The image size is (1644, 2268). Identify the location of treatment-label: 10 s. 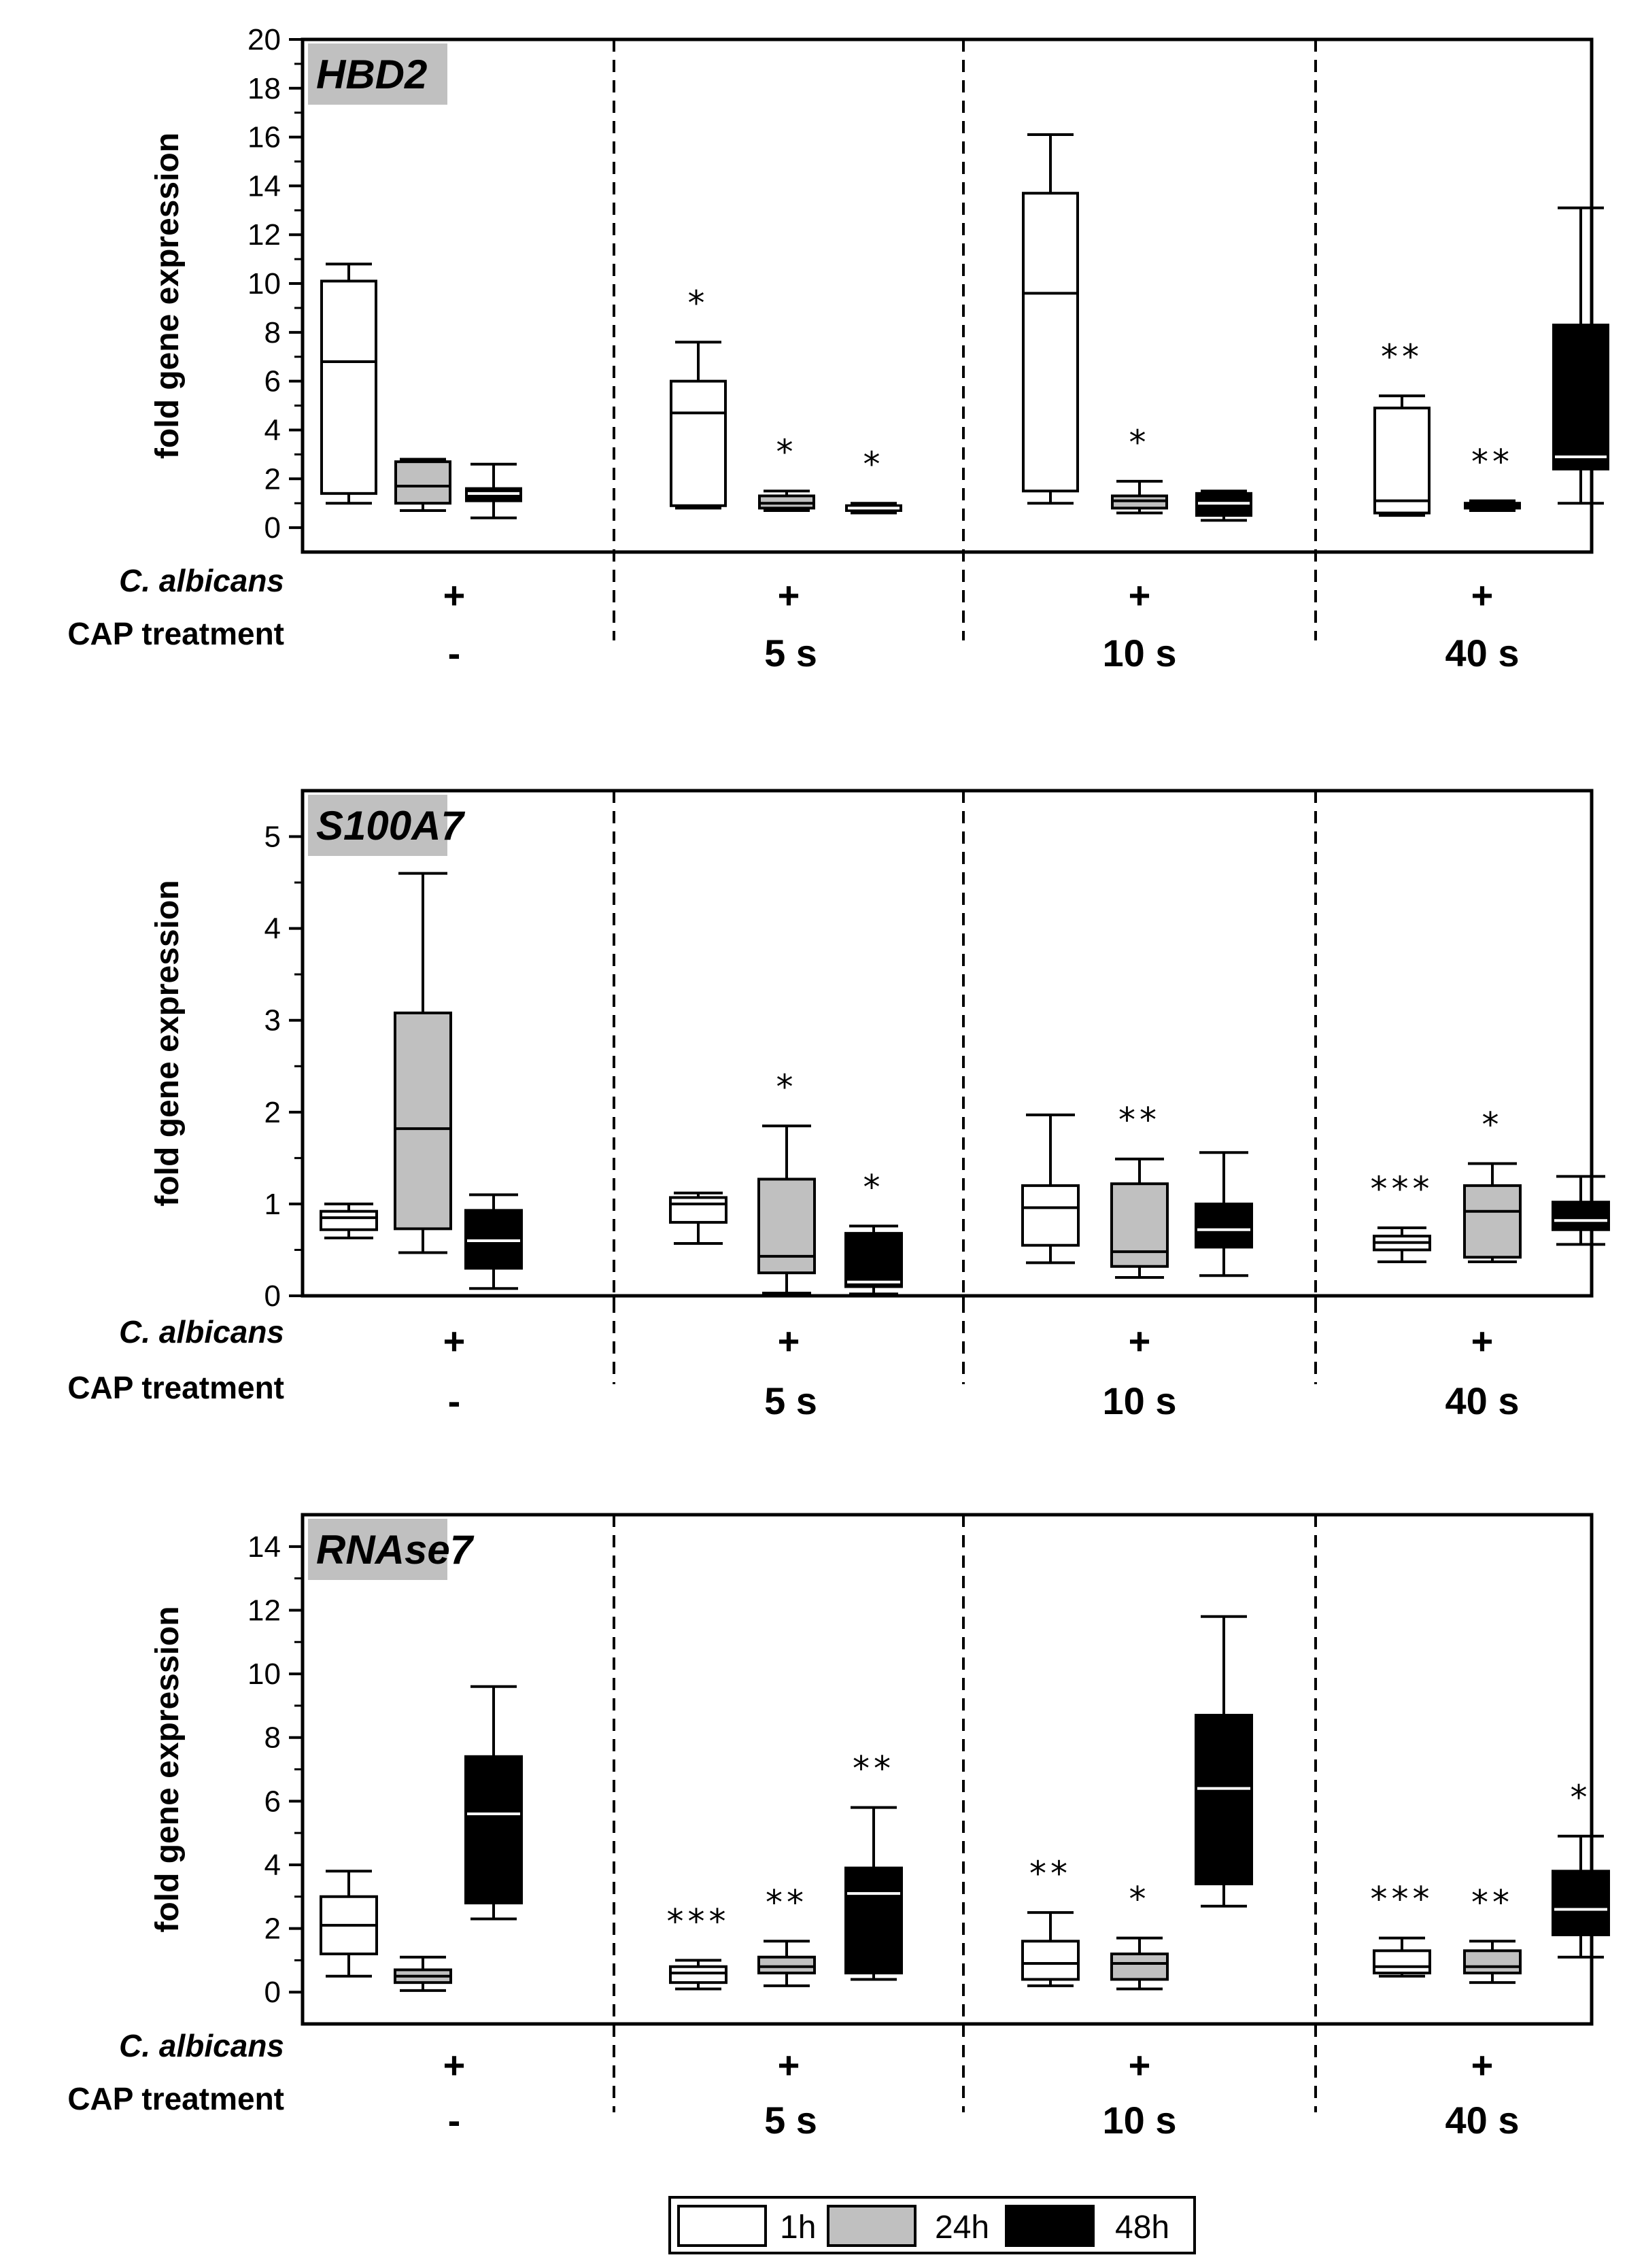
(1140, 2120).